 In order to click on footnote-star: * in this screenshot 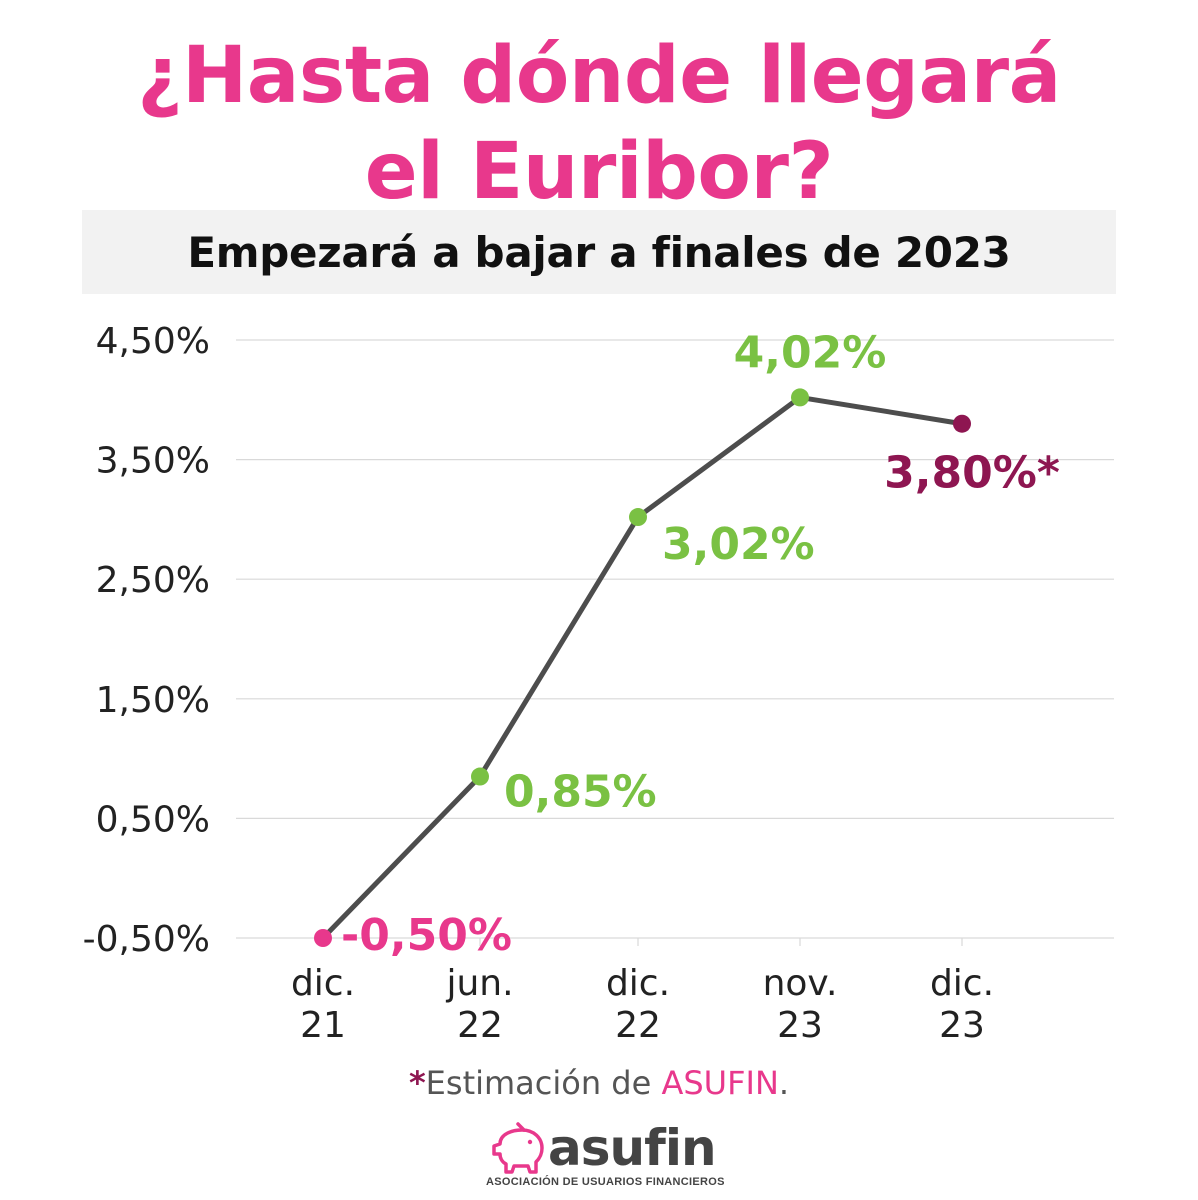, I will do `click(417, 1083)`.